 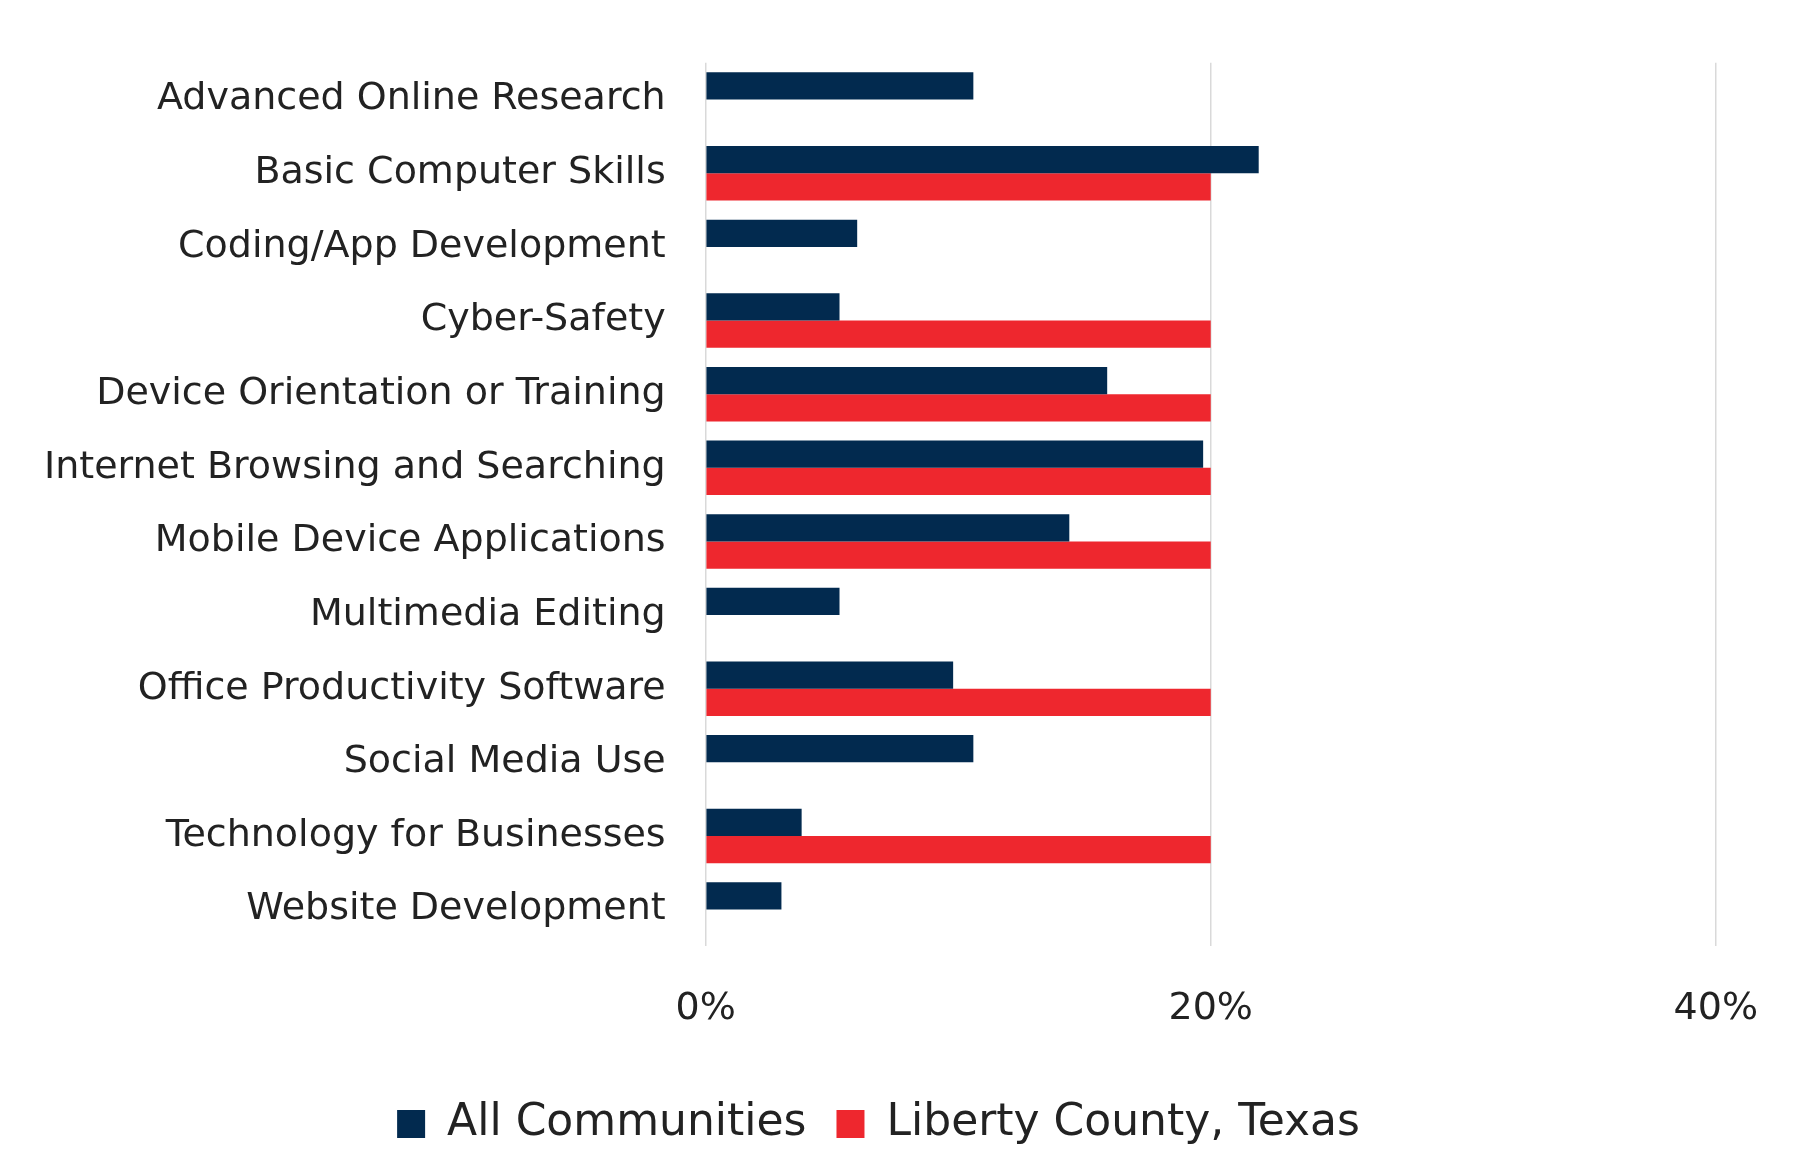 What do you see at coordinates (504, 759) in the screenshot?
I see `y-tick-label: Social Media Use` at bounding box center [504, 759].